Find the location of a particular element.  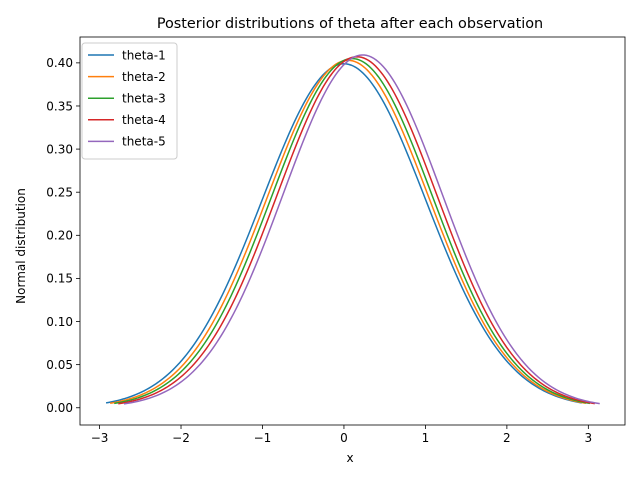

y-tick-label: 0.20 is located at coordinates (59, 236).